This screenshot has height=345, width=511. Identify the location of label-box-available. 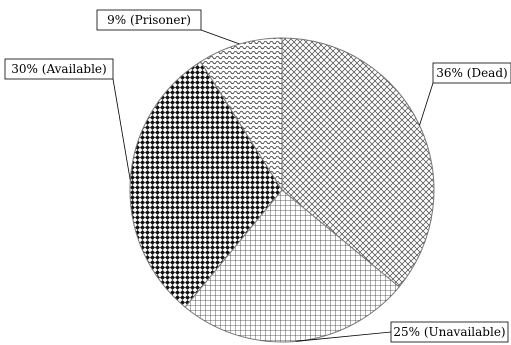
(59, 69).